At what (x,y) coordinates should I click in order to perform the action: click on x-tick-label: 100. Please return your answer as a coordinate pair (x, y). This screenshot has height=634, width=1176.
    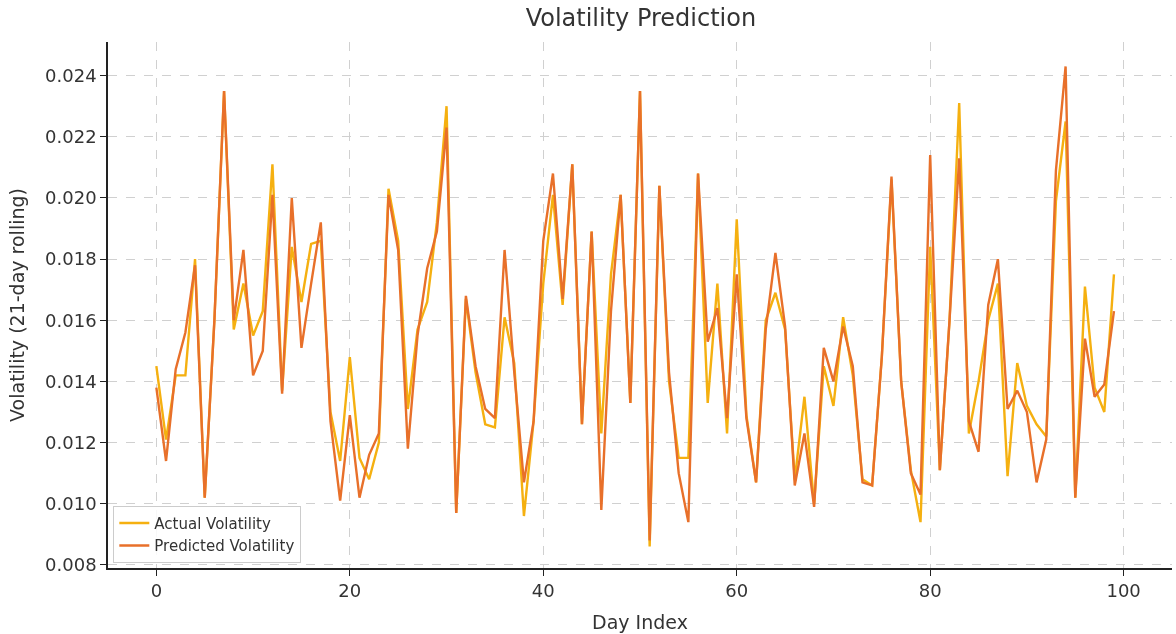
    Looking at the image, I should click on (1123, 591).